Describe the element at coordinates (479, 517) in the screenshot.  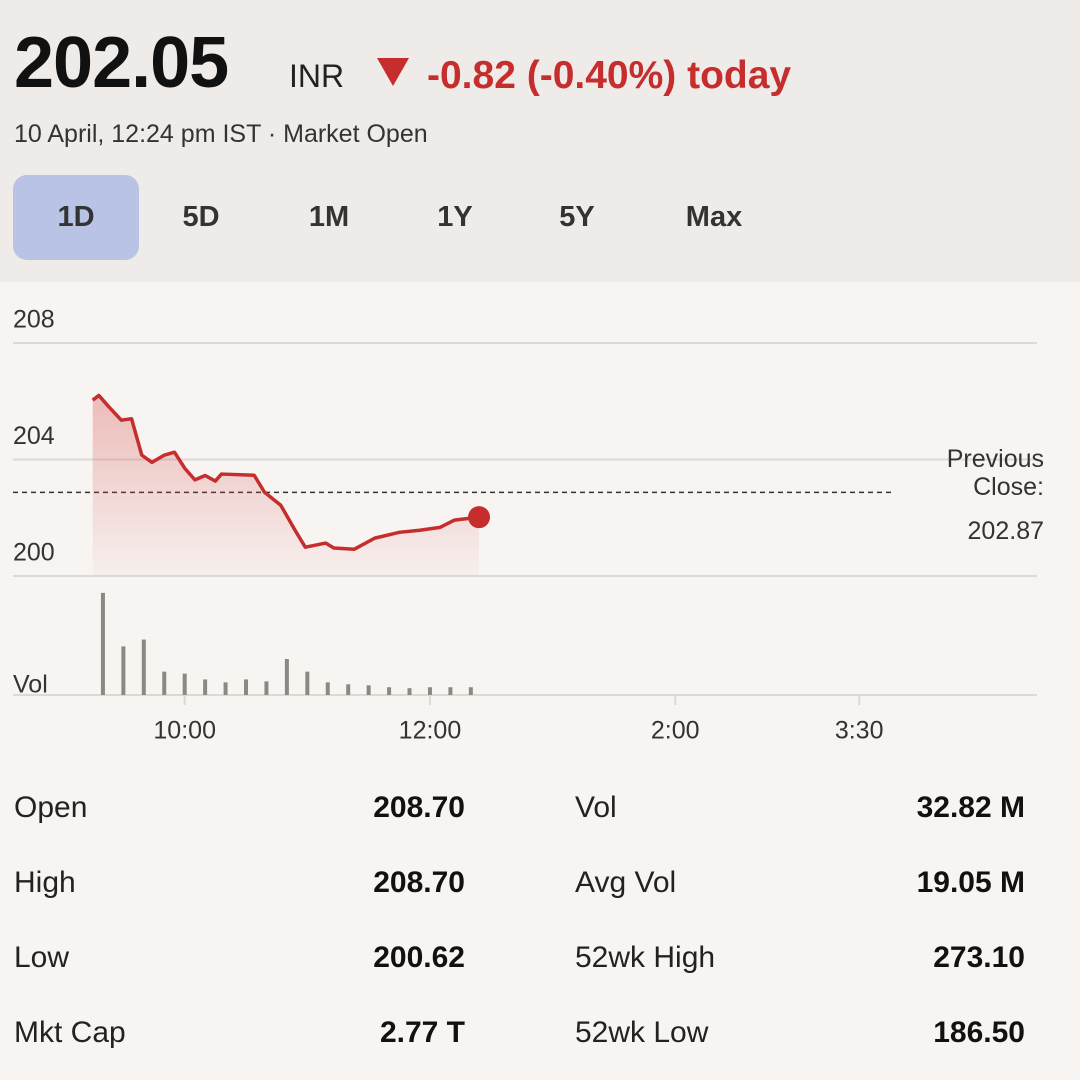
I see `last-point` at that location.